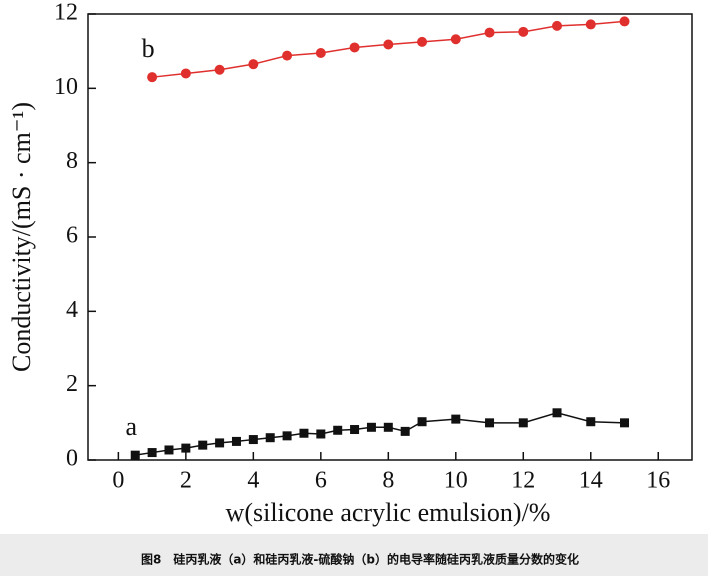  What do you see at coordinates (658, 481) in the screenshot?
I see `x-tick-label: 16` at bounding box center [658, 481].